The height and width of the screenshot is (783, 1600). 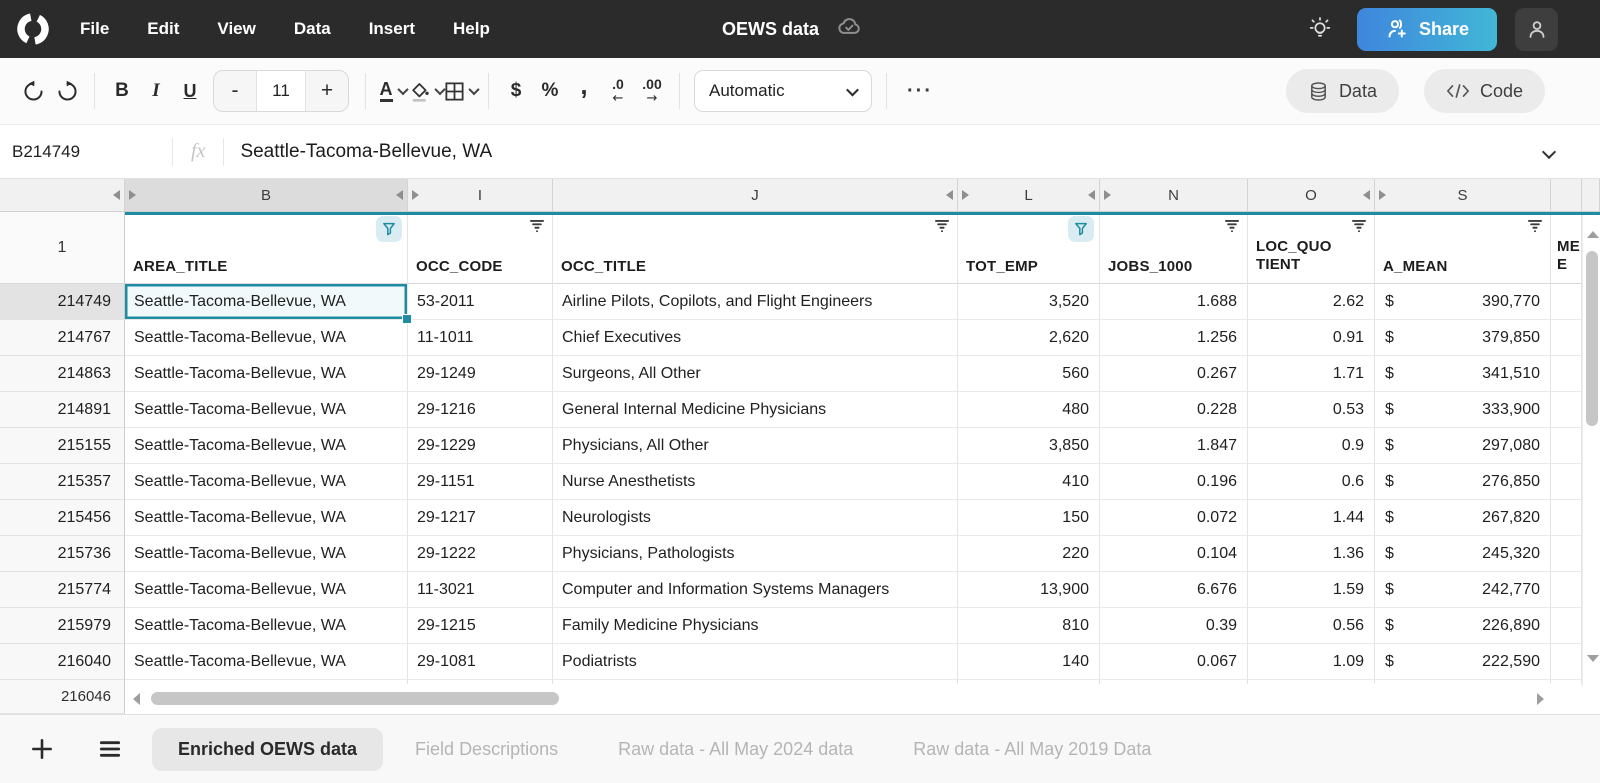 I want to click on cell-jobs-1000: 0.267, so click(x=1174, y=374).